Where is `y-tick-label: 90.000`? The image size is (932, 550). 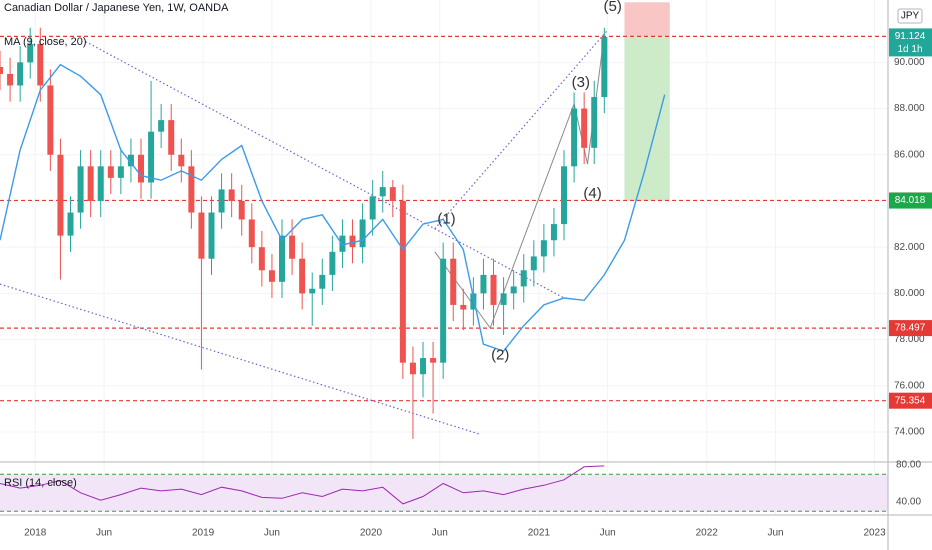 y-tick-label: 90.000 is located at coordinates (909, 62).